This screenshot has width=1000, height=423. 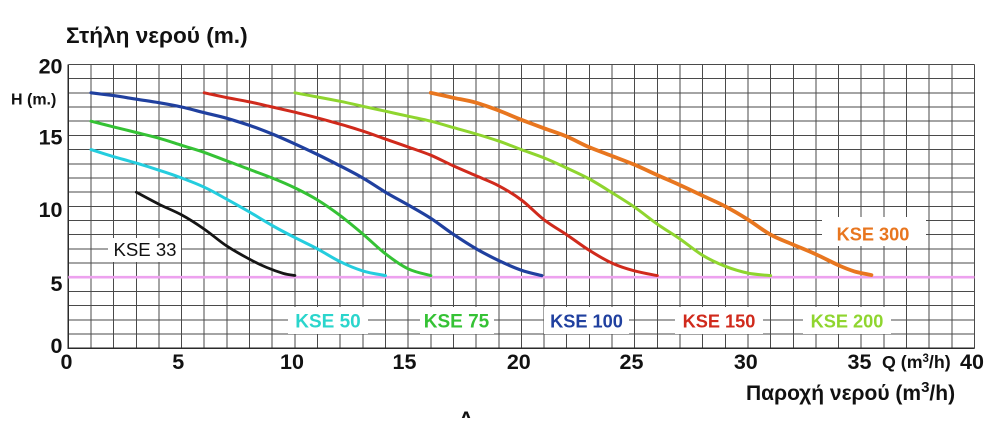 What do you see at coordinates (586, 322) in the screenshot?
I see `svg-text: KSE 100` at bounding box center [586, 322].